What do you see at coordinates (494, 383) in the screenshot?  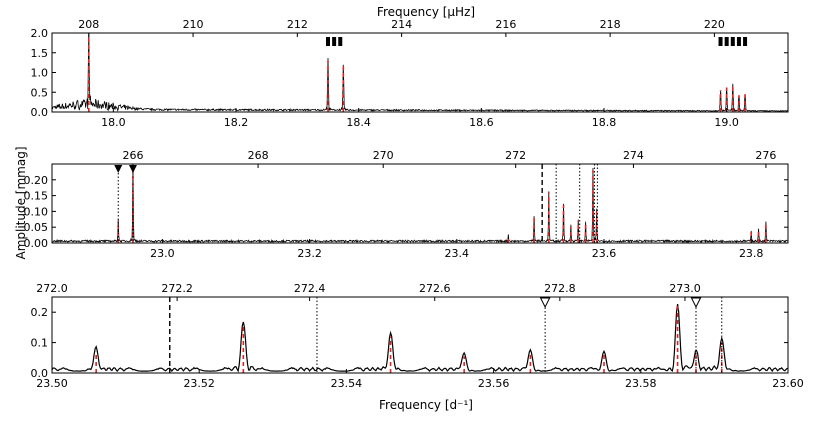 I see `x-tick-label-bottom-3: 23.56` at bounding box center [494, 383].